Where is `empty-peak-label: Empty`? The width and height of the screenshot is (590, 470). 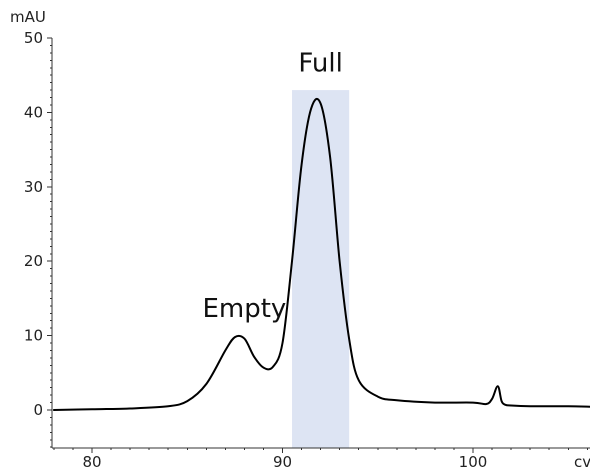 empty-peak-label: Empty is located at coordinates (244, 309).